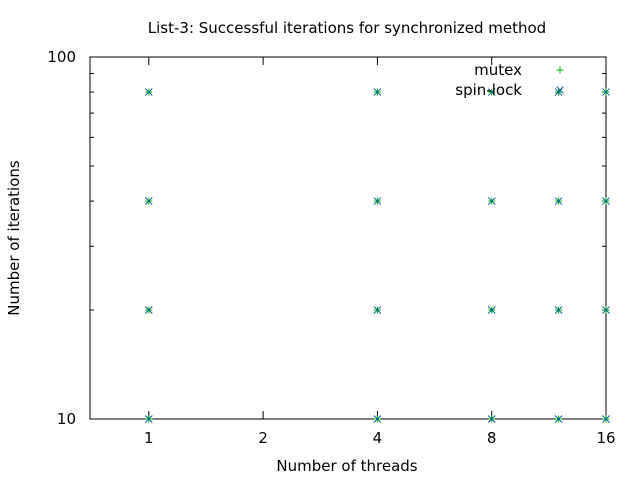 The height and width of the screenshot is (480, 640). Describe the element at coordinates (509, 80) in the screenshot. I see `legend: mutex spin-lock` at that location.